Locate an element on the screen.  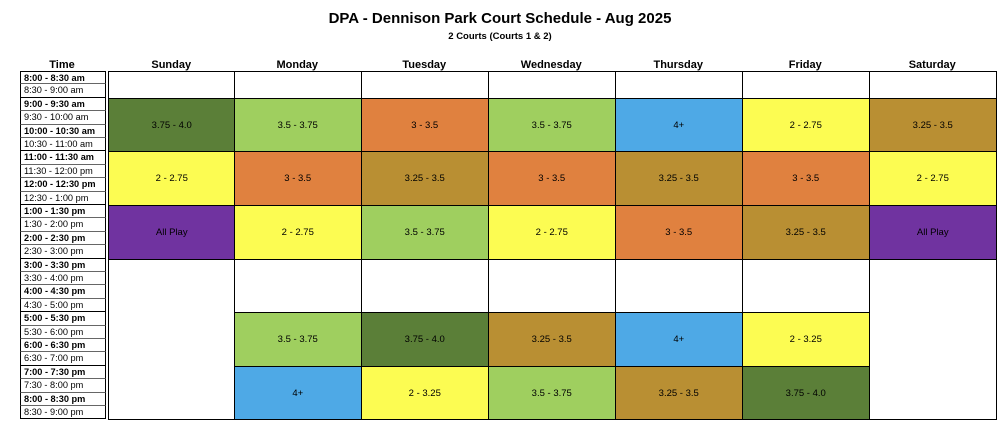
time-slot-label: 6:00 - 6:30 pm is located at coordinates (63, 346).